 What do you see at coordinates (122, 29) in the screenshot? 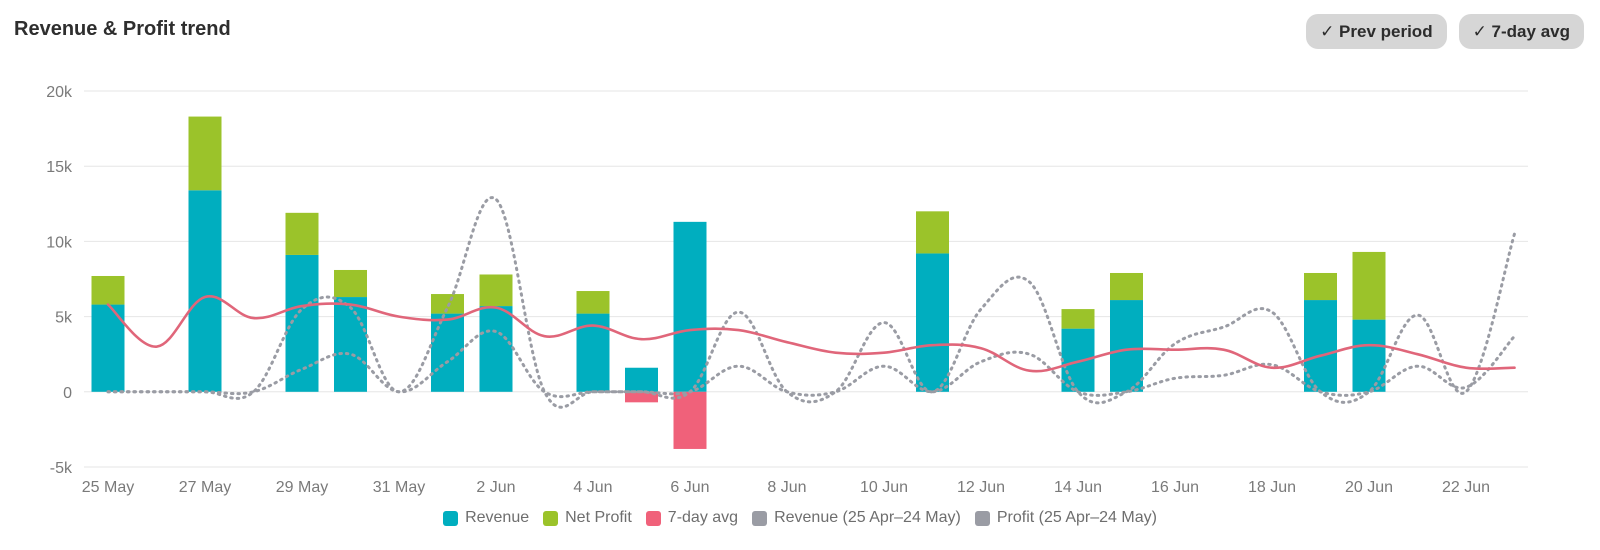
I see `chart-title: Revenue & Profit trend` at bounding box center [122, 29].